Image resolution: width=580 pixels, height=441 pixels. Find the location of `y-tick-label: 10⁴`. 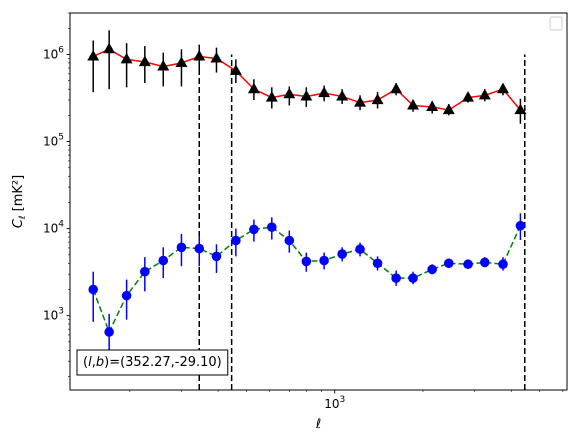

y-tick-label: 10⁴ is located at coordinates (53, 228).